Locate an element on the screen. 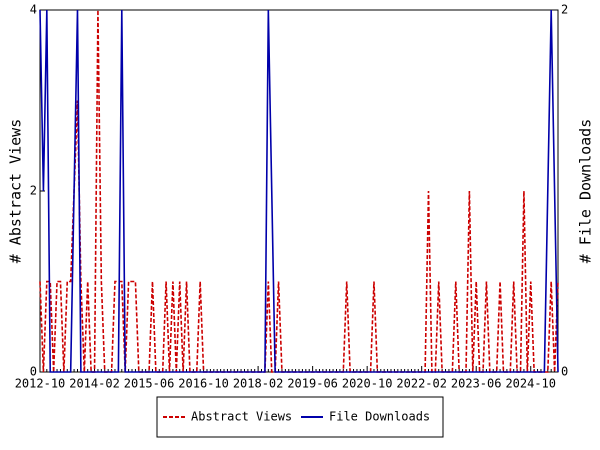  legend-box is located at coordinates (300, 417).